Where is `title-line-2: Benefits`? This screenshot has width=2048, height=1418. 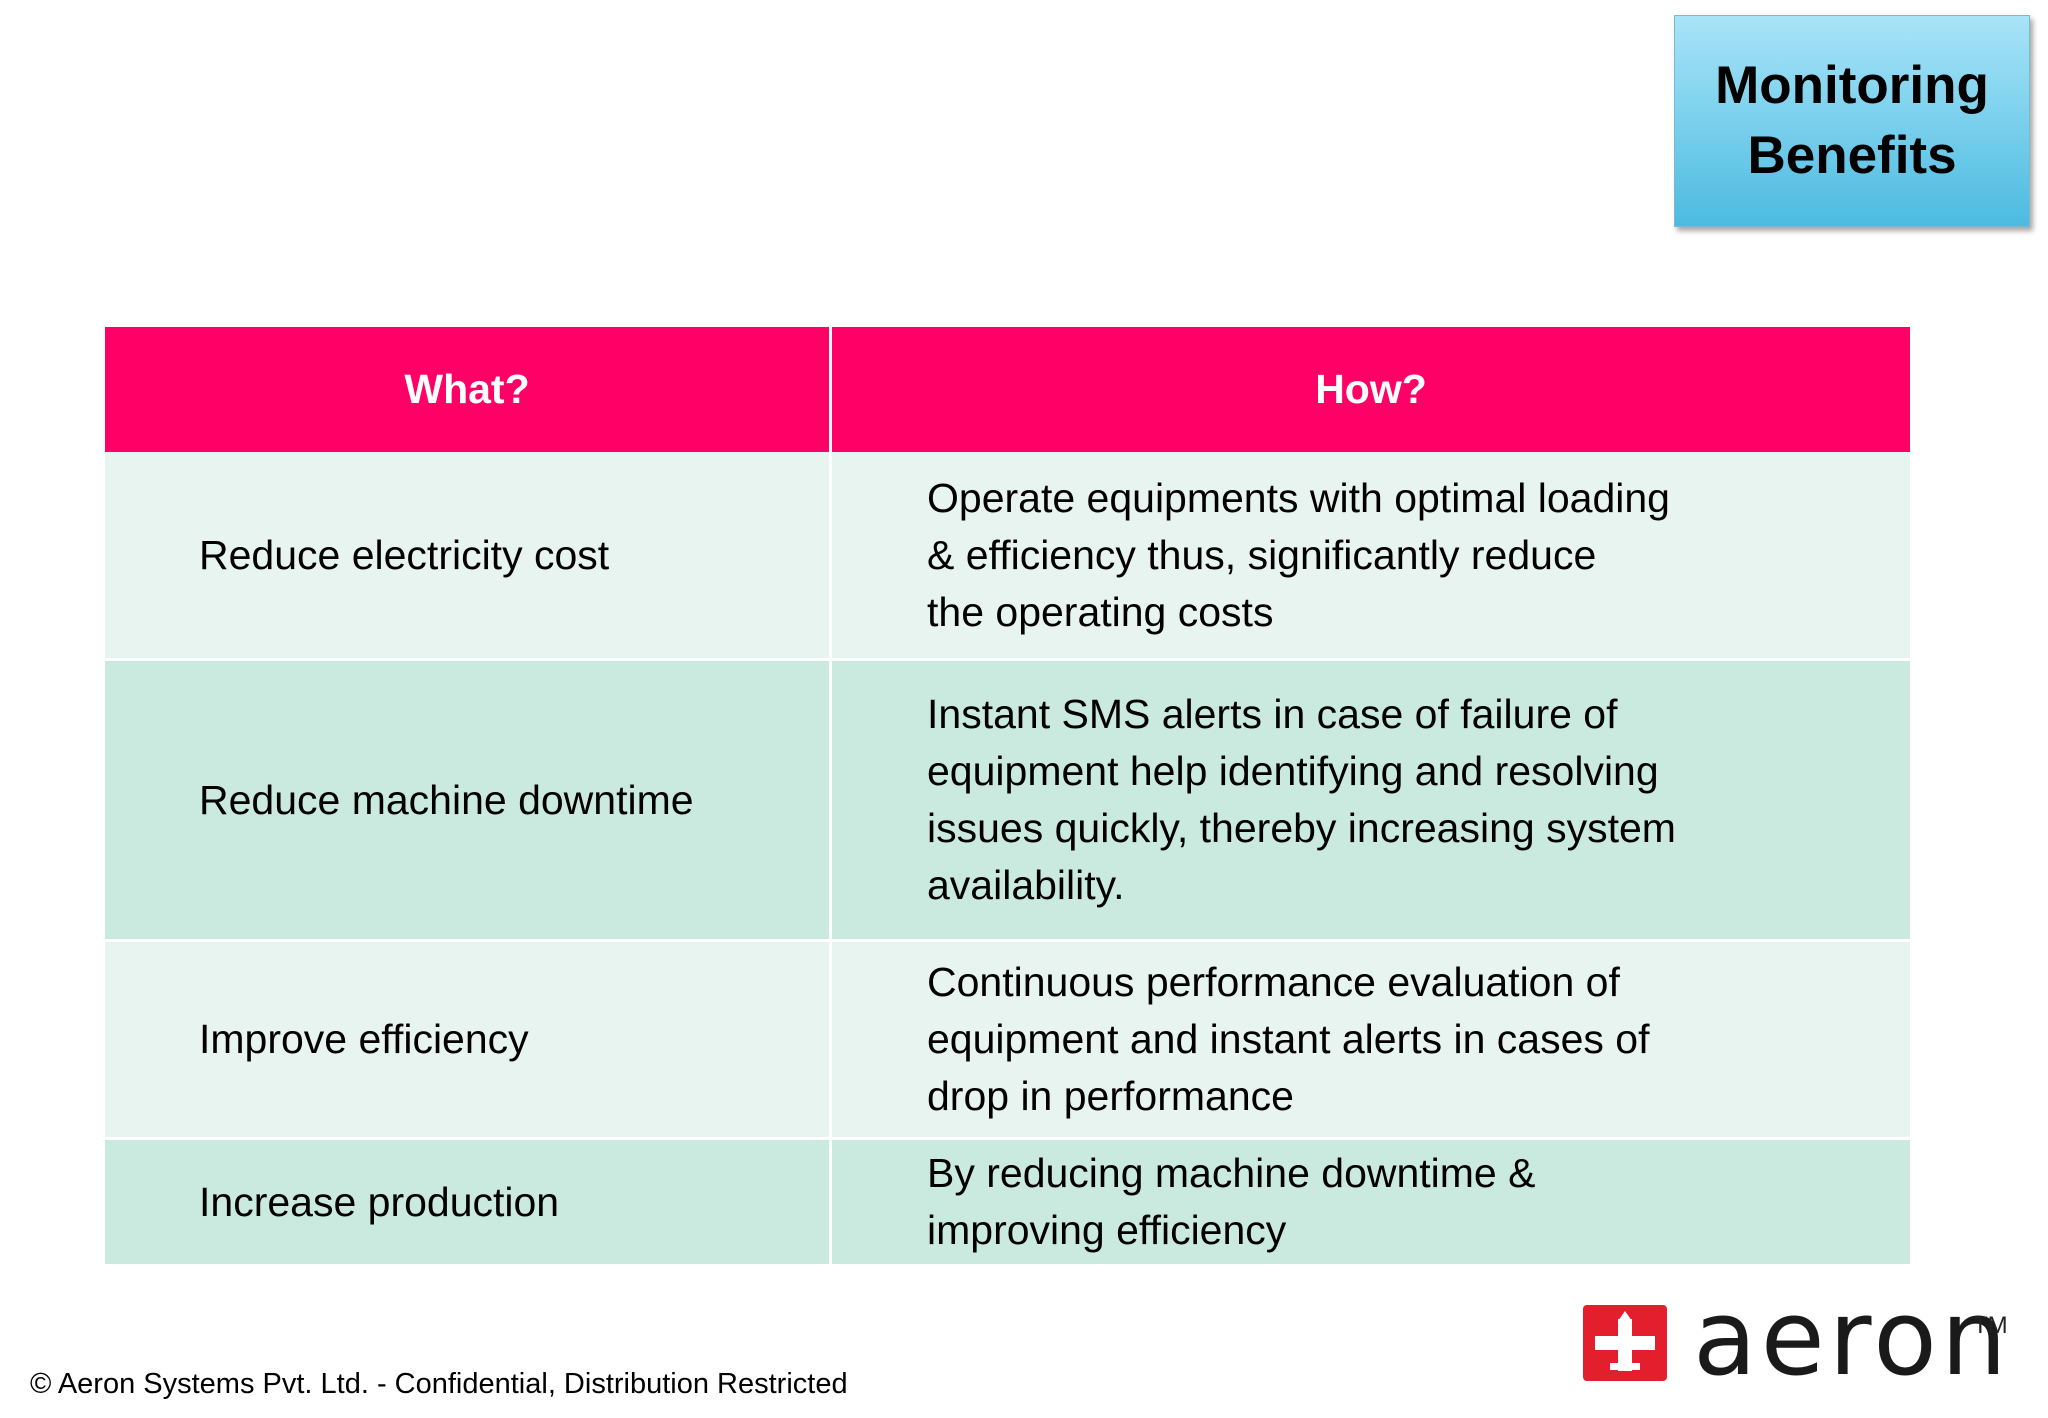
title-line-2: Benefits is located at coordinates (1852, 155).